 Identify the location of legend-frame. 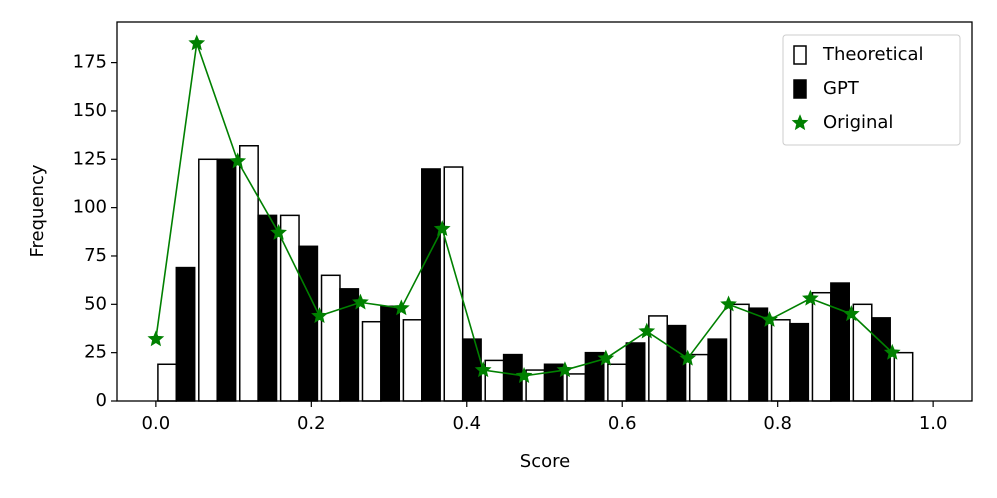
(871, 90).